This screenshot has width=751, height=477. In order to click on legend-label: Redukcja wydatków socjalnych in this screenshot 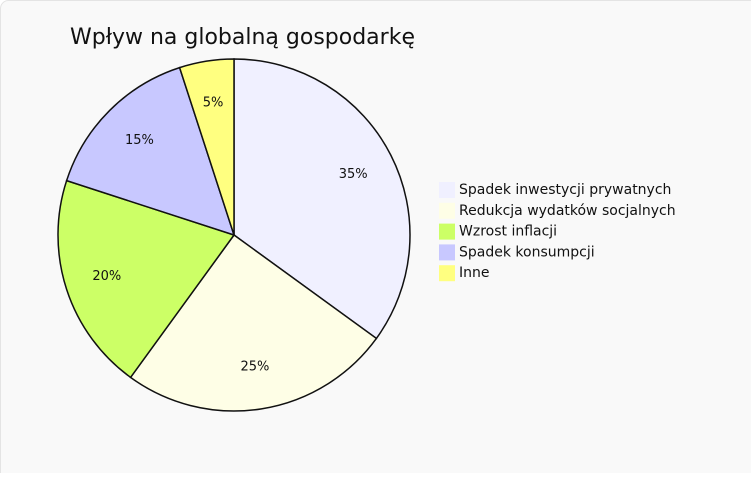, I will do `click(567, 211)`.